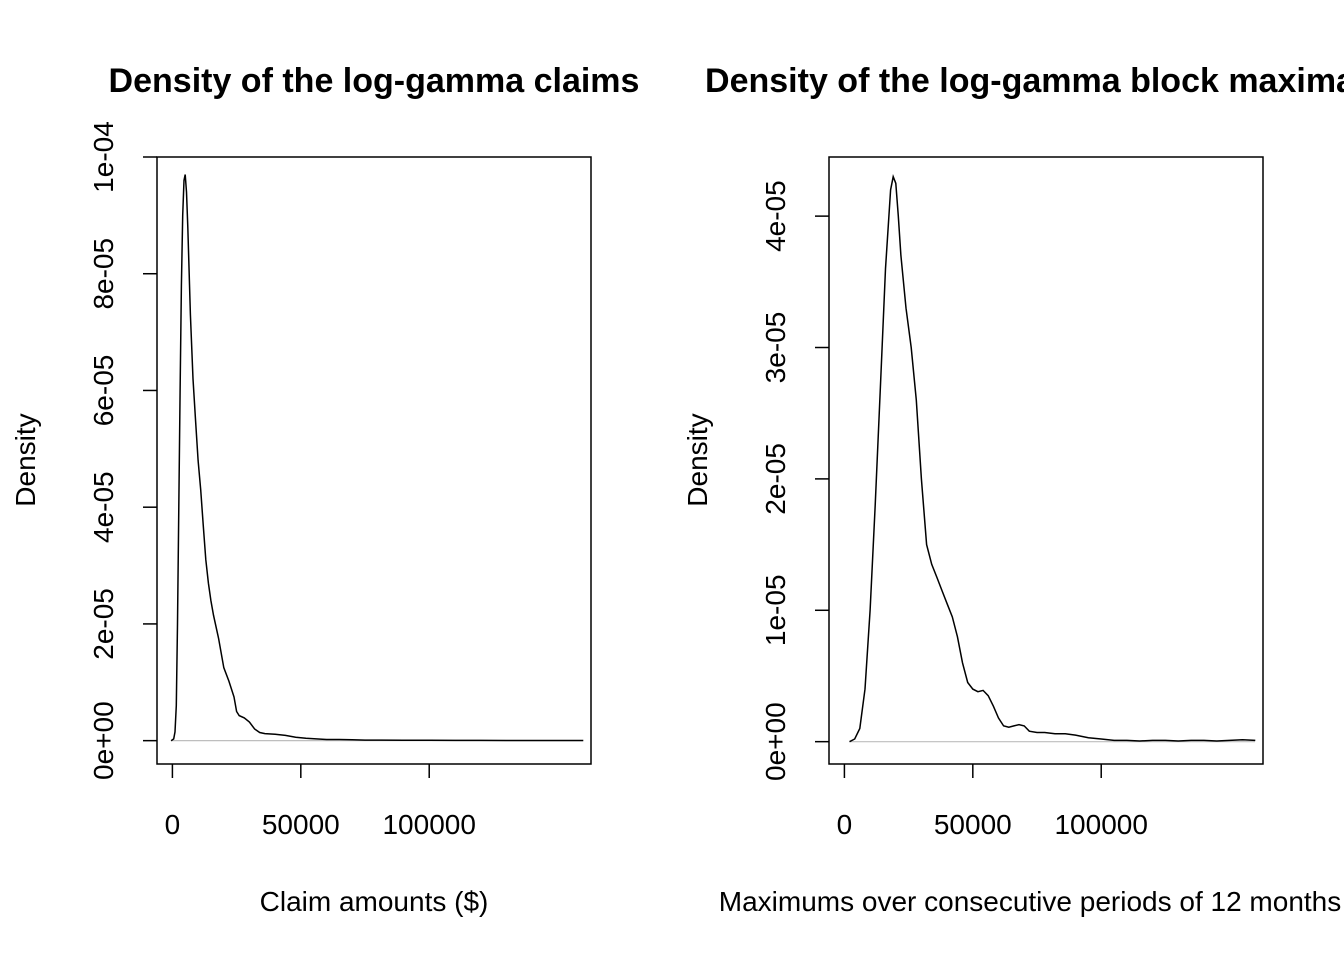 The width and height of the screenshot is (1344, 960). What do you see at coordinates (103, 157) in the screenshot?
I see `y-tick-label: 1e-04` at bounding box center [103, 157].